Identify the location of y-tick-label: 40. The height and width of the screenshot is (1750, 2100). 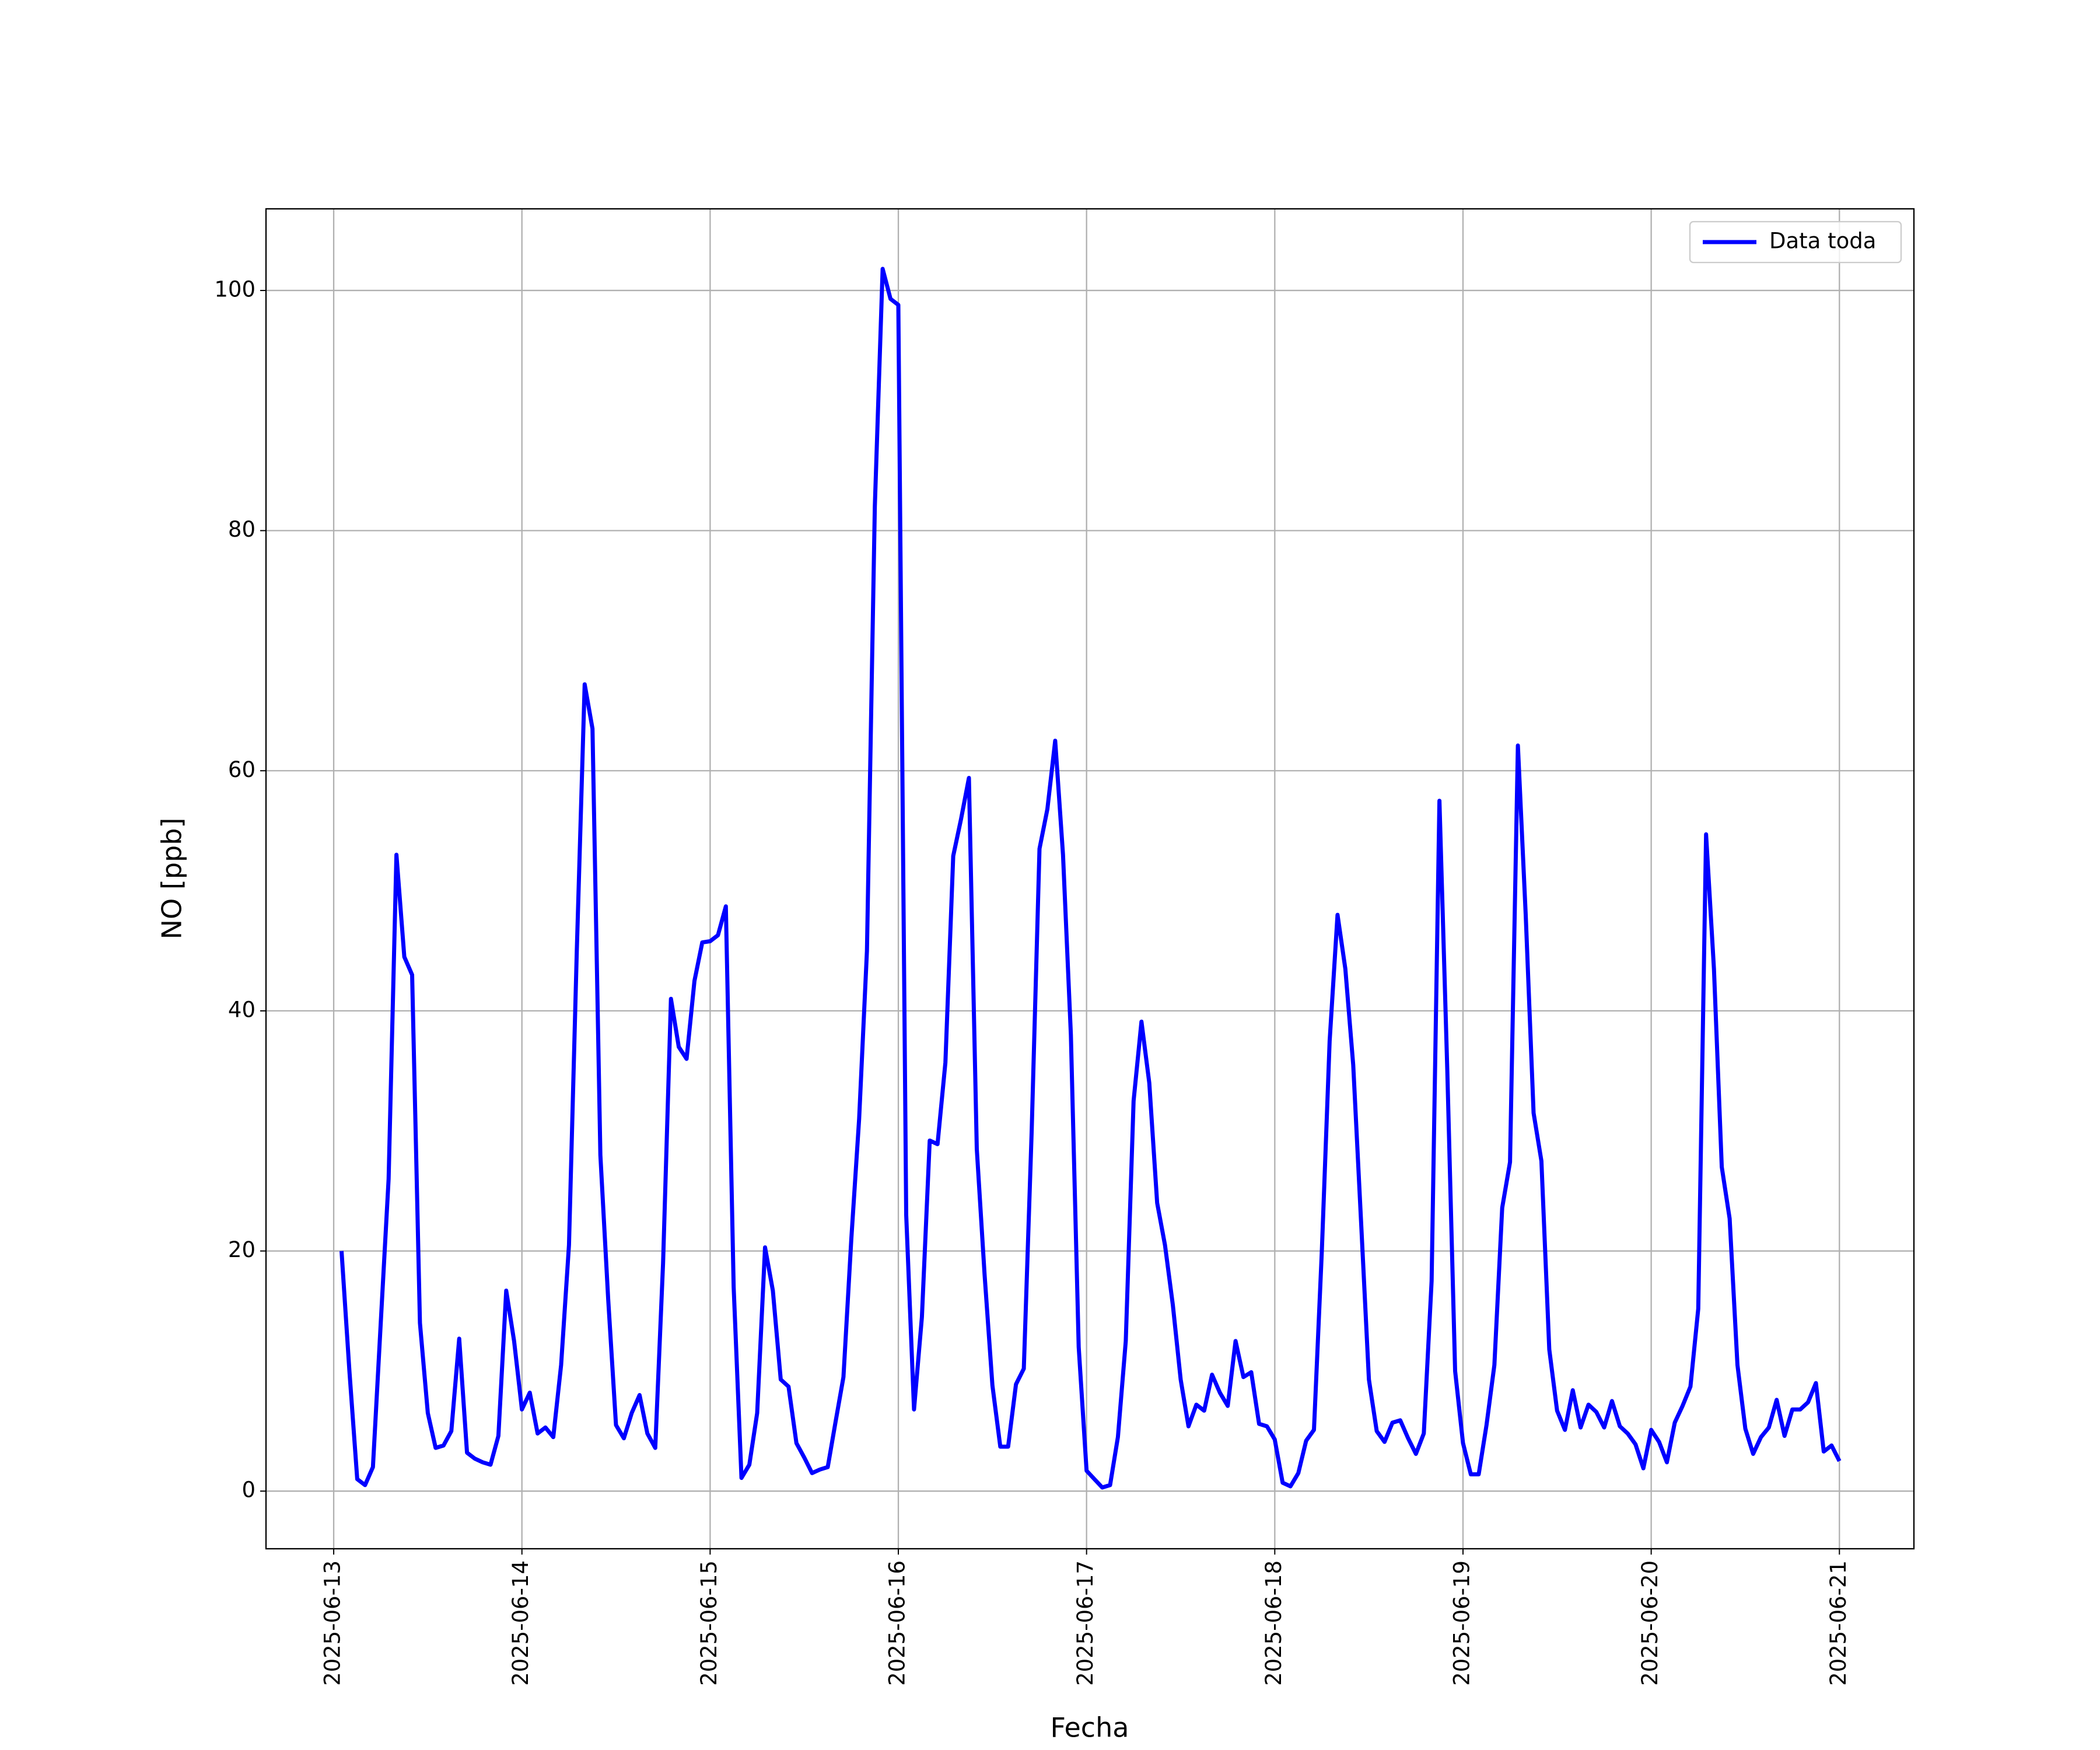
(242, 1009).